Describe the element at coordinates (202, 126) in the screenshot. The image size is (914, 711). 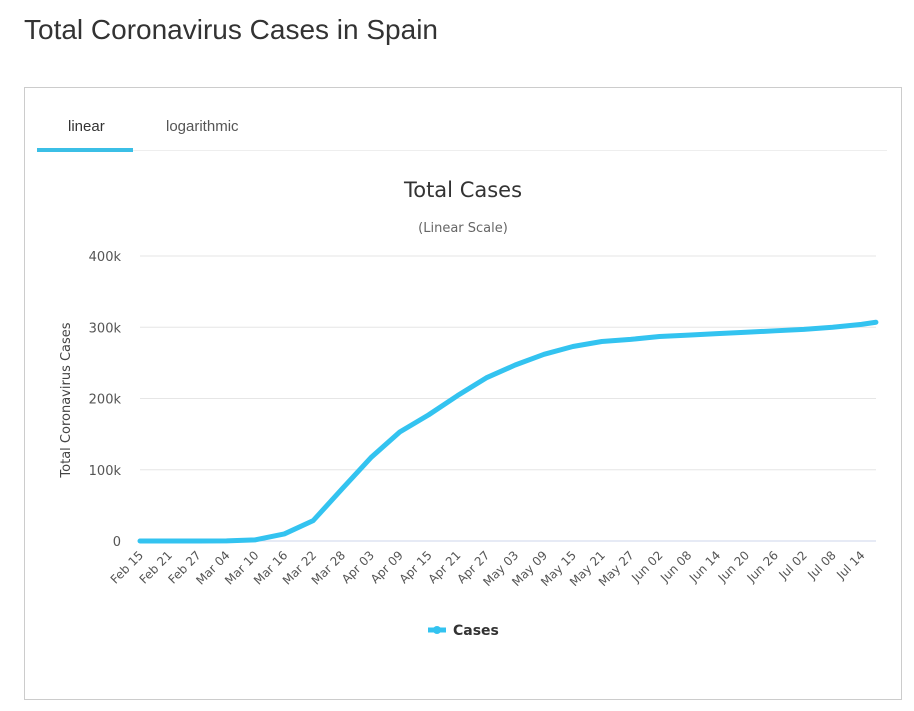
I see `tab-logarithmic: logarithmic` at that location.